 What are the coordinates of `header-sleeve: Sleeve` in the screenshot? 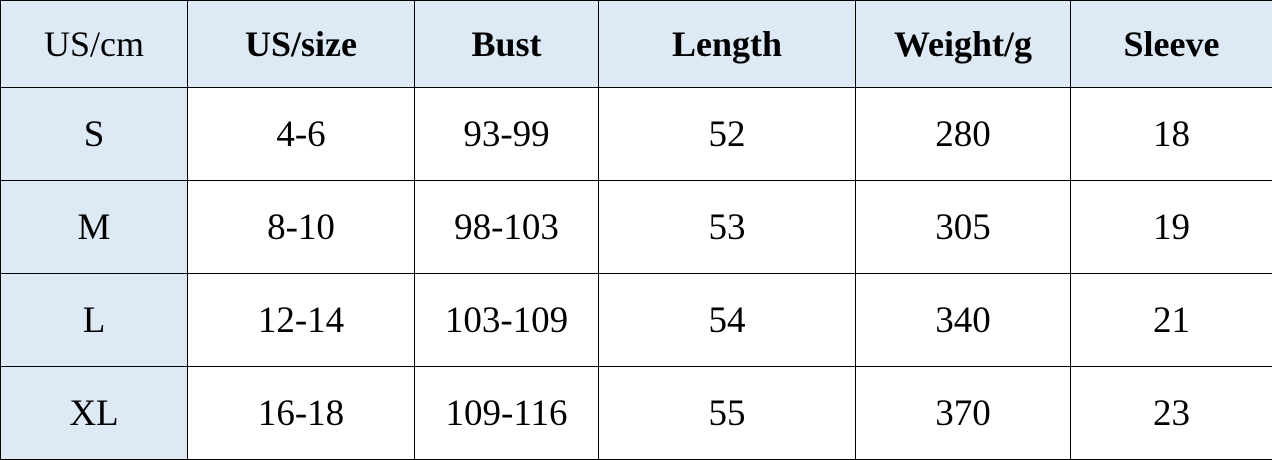 It's located at (1171, 44).